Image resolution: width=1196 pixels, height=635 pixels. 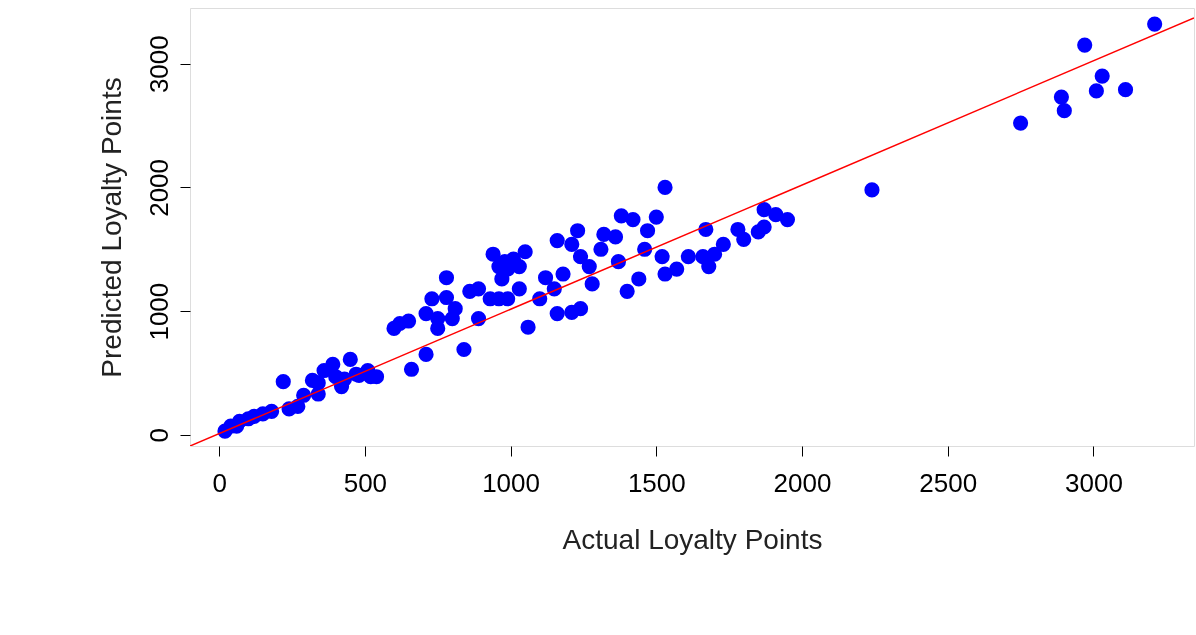 I want to click on x-tick-label: 2500, so click(x=948, y=482).